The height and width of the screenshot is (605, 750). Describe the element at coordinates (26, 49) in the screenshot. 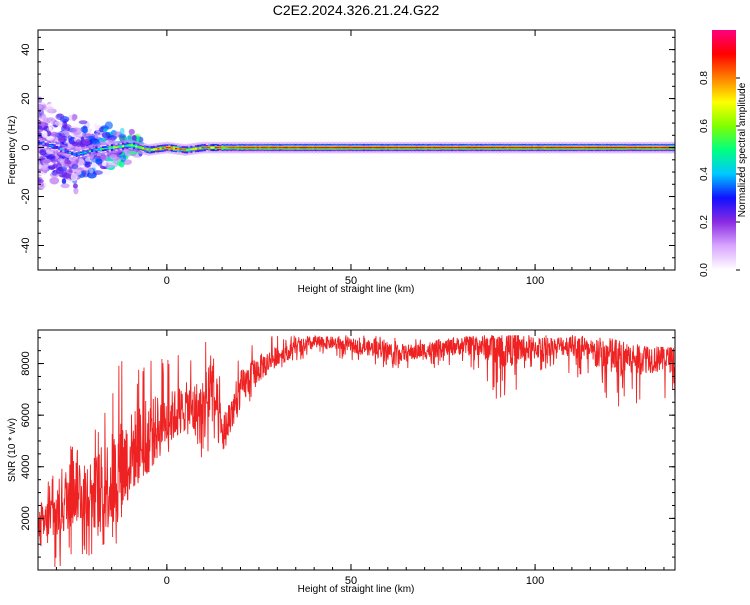

I see `spectrogram-y-tick-label: 40` at that location.